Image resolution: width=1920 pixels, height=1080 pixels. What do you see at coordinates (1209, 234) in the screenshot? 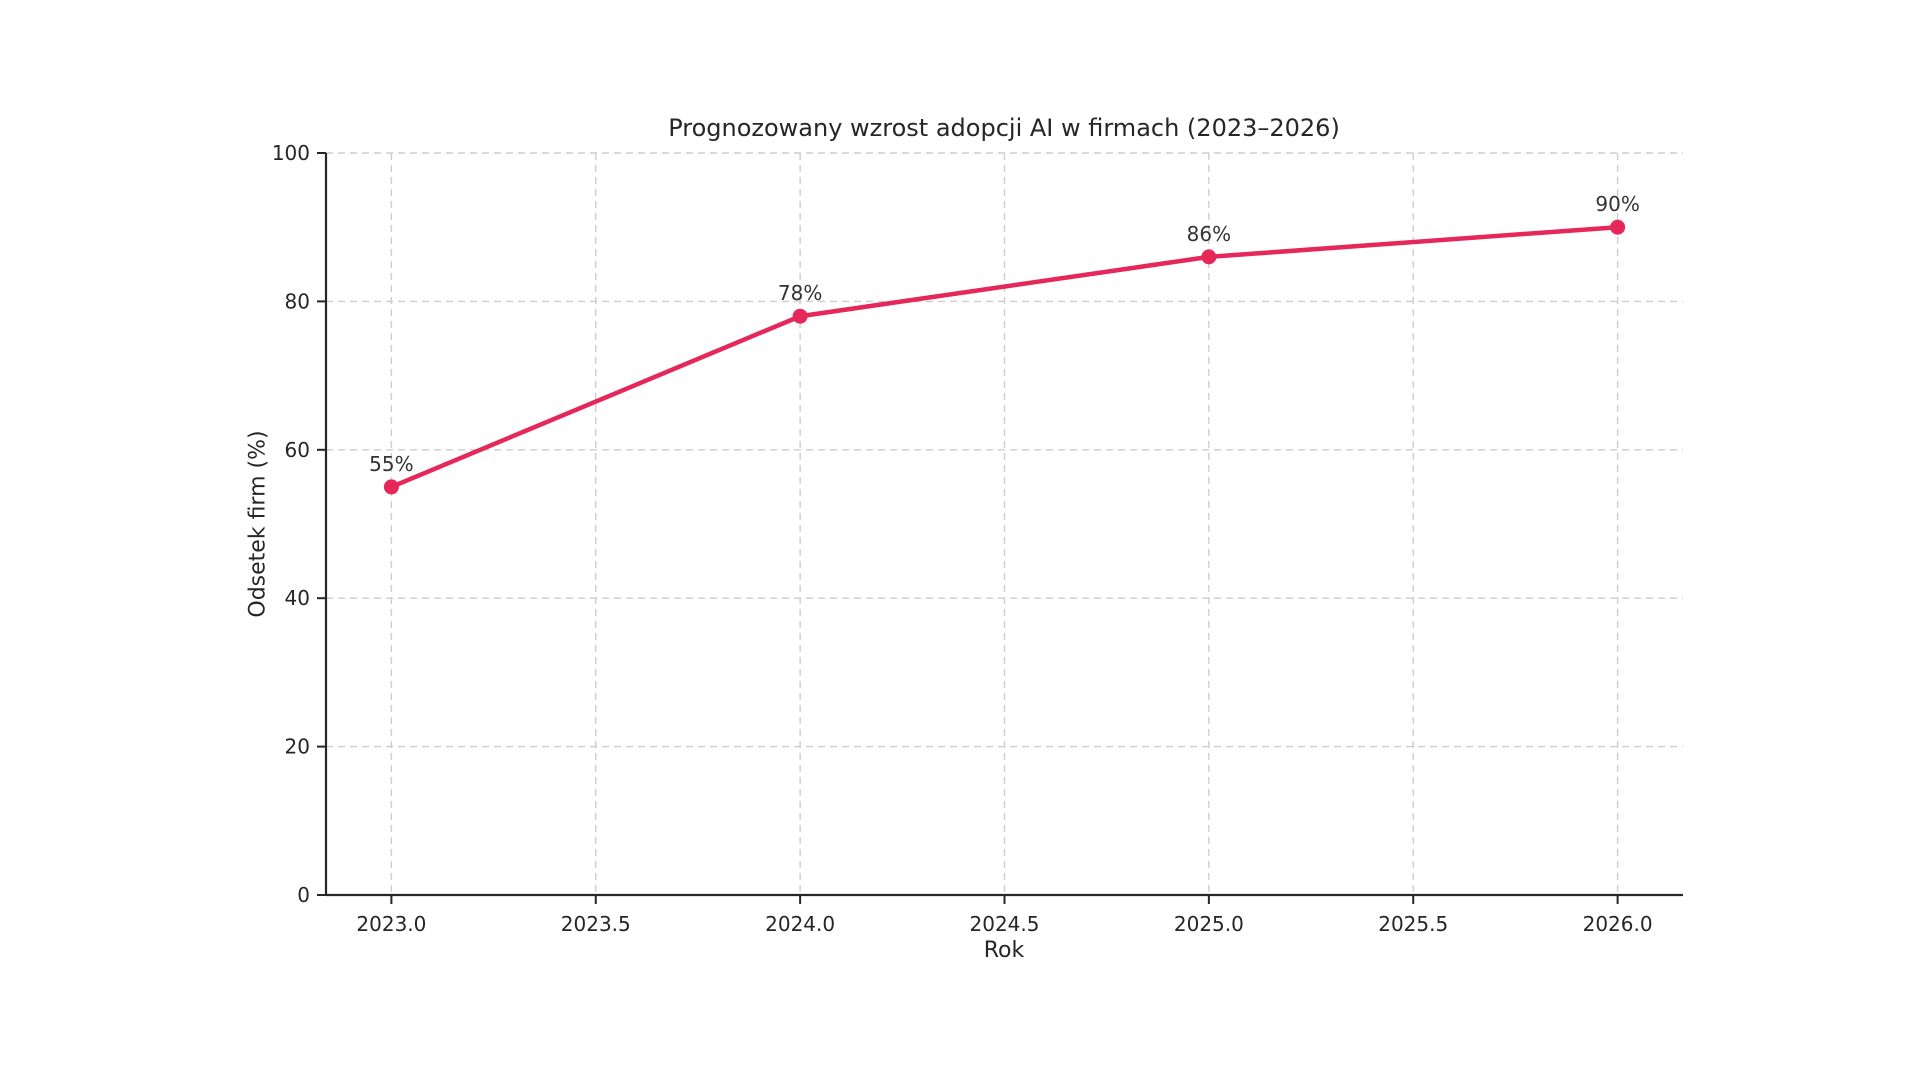
I see `data-point-label: 86%` at bounding box center [1209, 234].